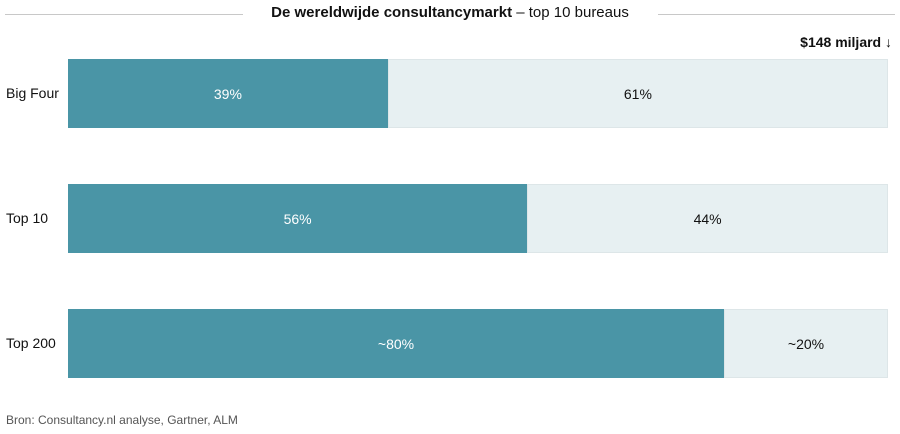 The image size is (900, 434). I want to click on data-label: 61%, so click(637, 93).